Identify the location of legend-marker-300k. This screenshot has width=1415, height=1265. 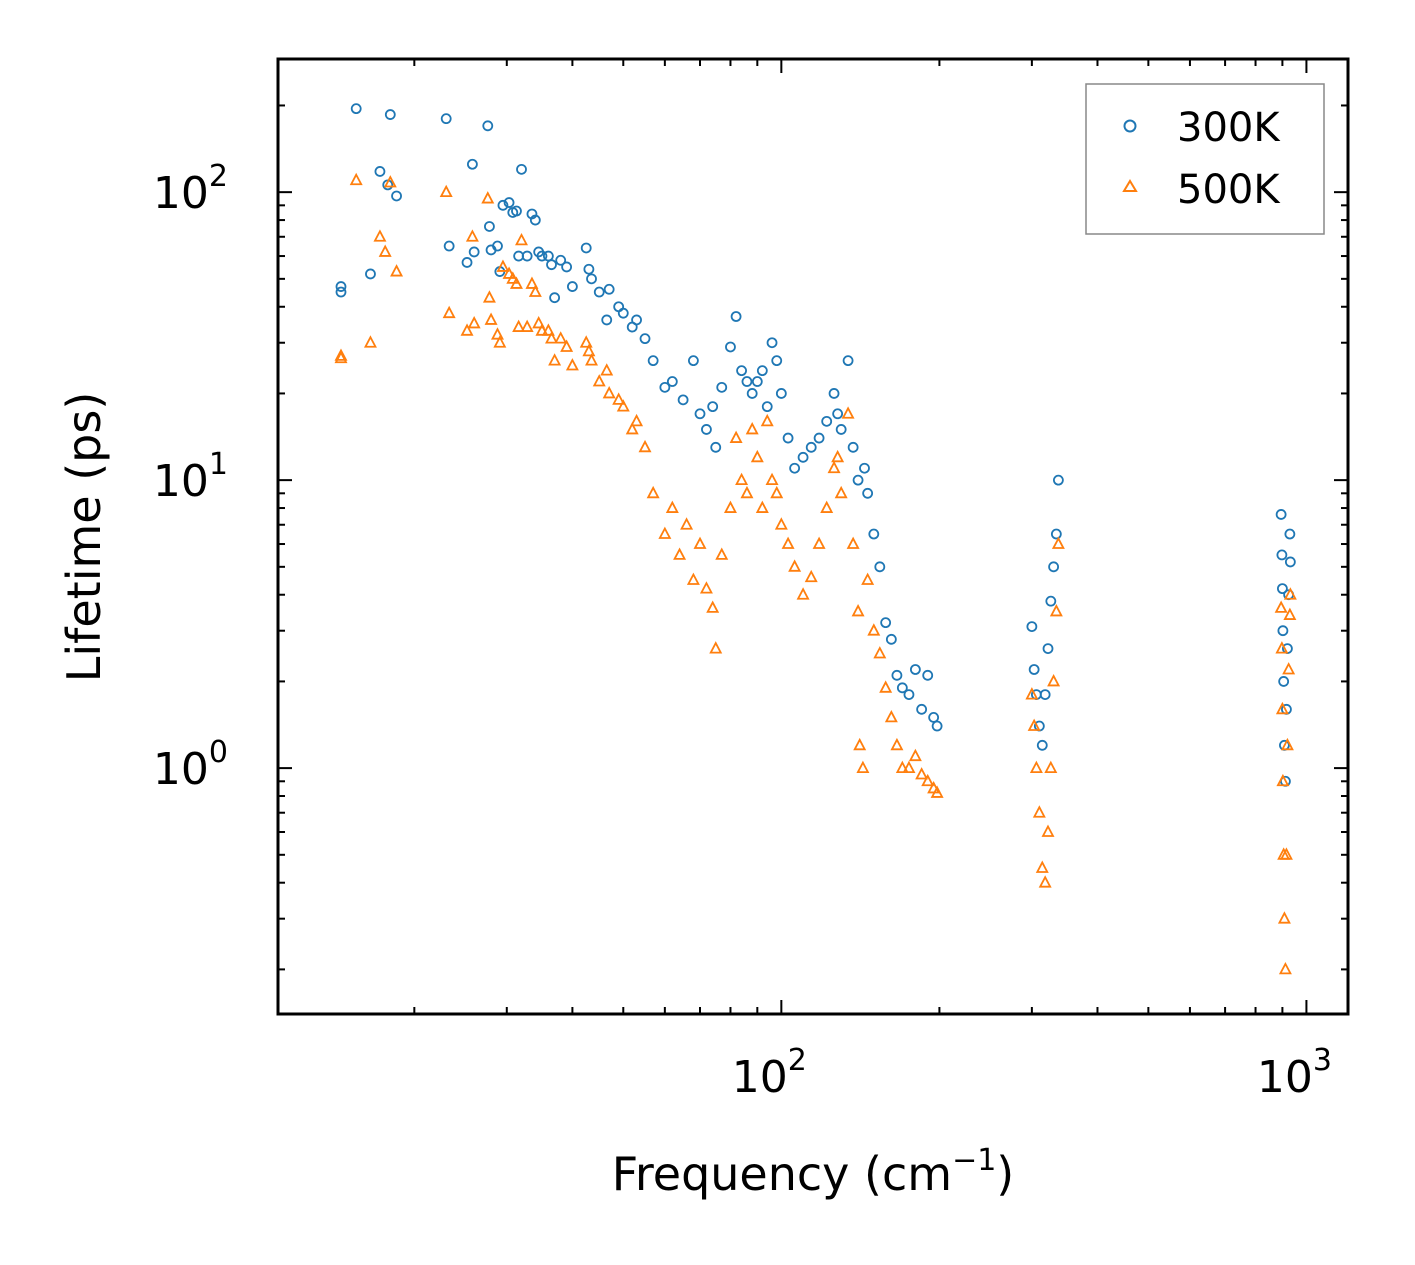
(1130, 126).